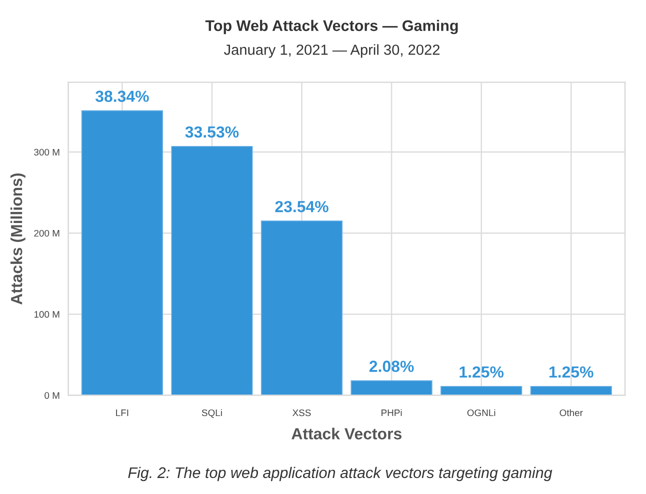 The width and height of the screenshot is (646, 494). Describe the element at coordinates (392, 412) in the screenshot. I see `x-tick-label: PHPi` at that location.